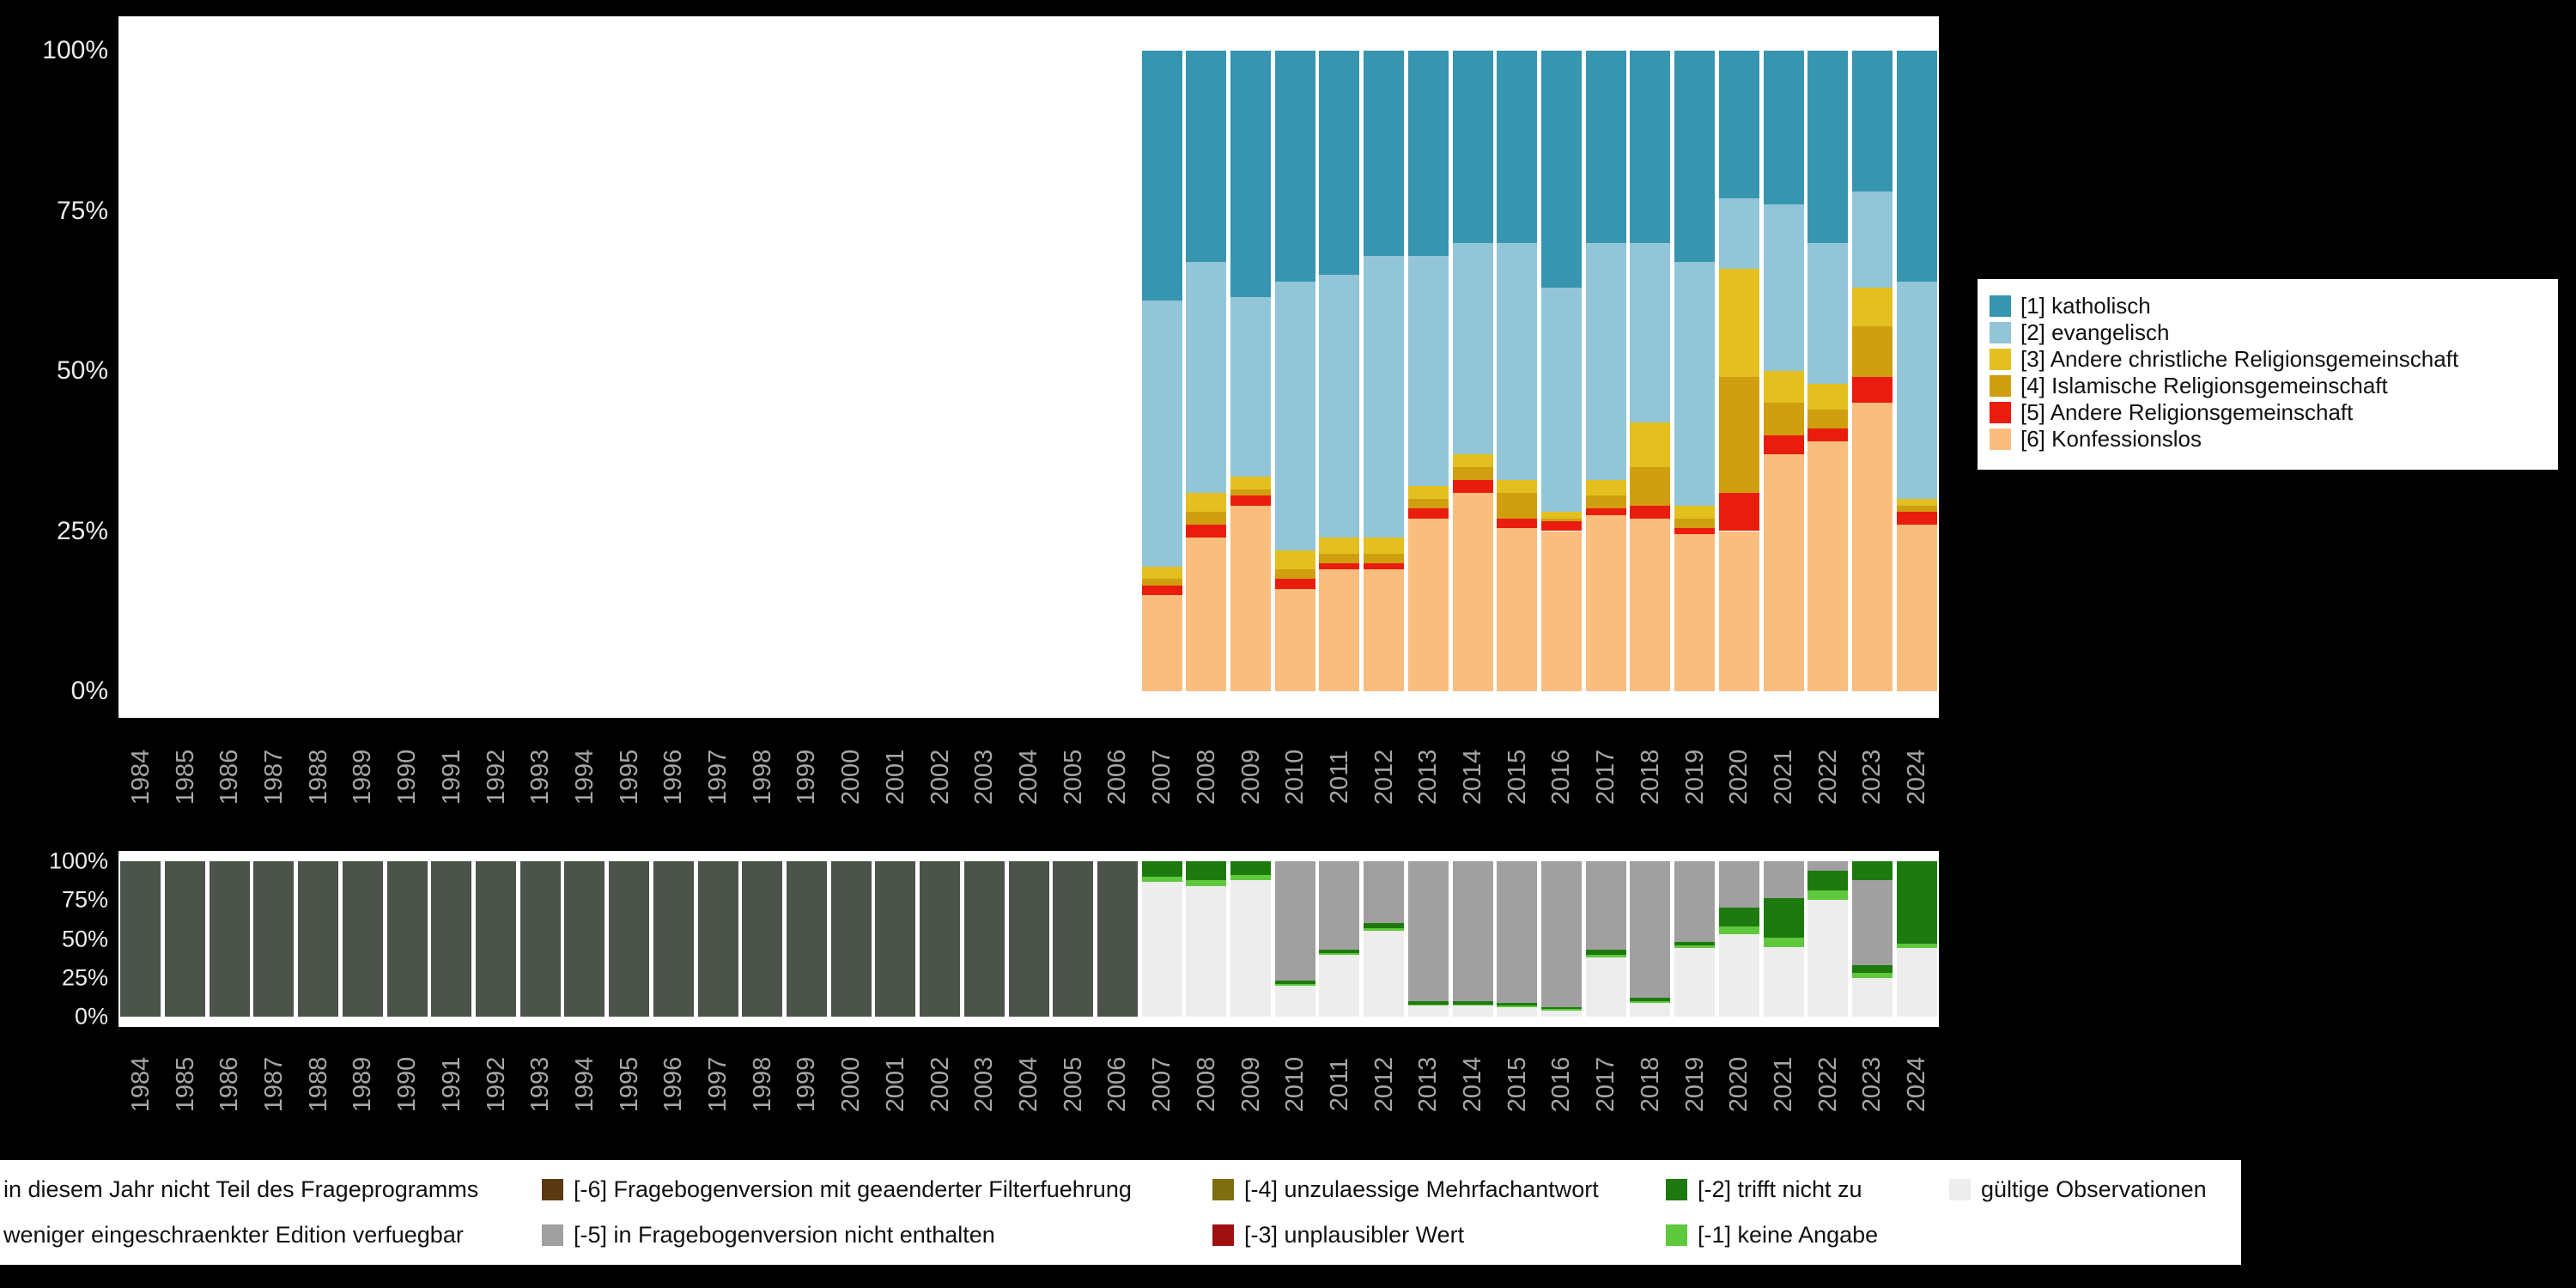 This screenshot has height=1288, width=2576. What do you see at coordinates (2085, 306) in the screenshot?
I see `legend-label: [1] katholisch` at bounding box center [2085, 306].